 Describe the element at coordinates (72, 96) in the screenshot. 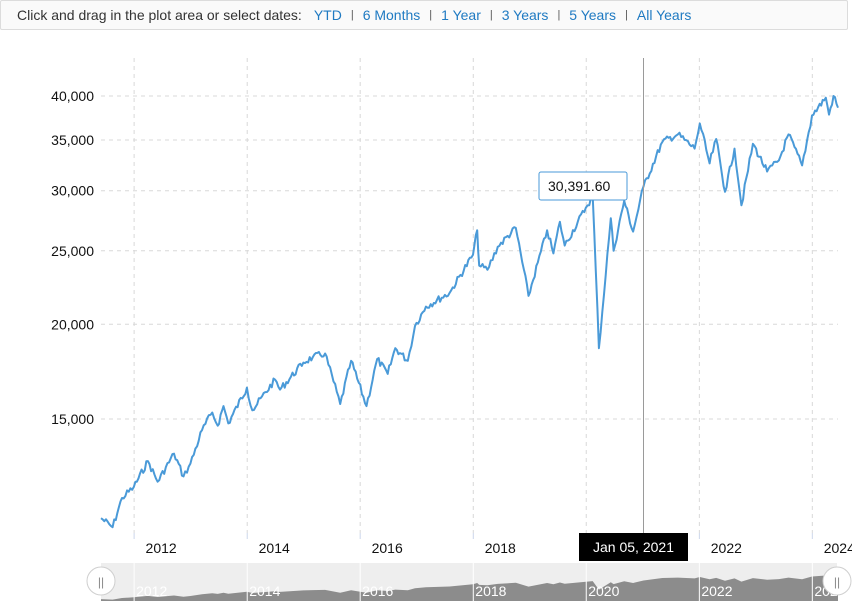

I see `y-tick-label: 40,000` at that location.